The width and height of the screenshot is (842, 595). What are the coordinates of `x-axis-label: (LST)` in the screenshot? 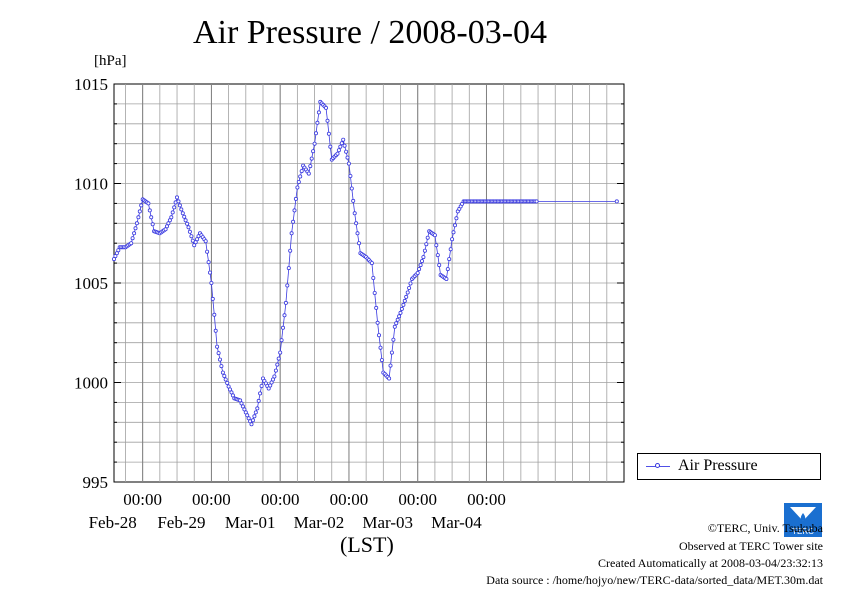 It's located at (367, 544).